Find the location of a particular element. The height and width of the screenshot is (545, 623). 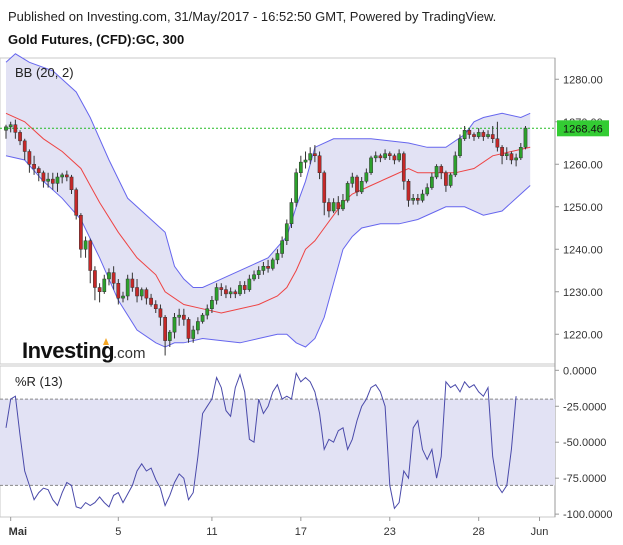

wr-tick-label: -75.0000 is located at coordinates (584, 479).